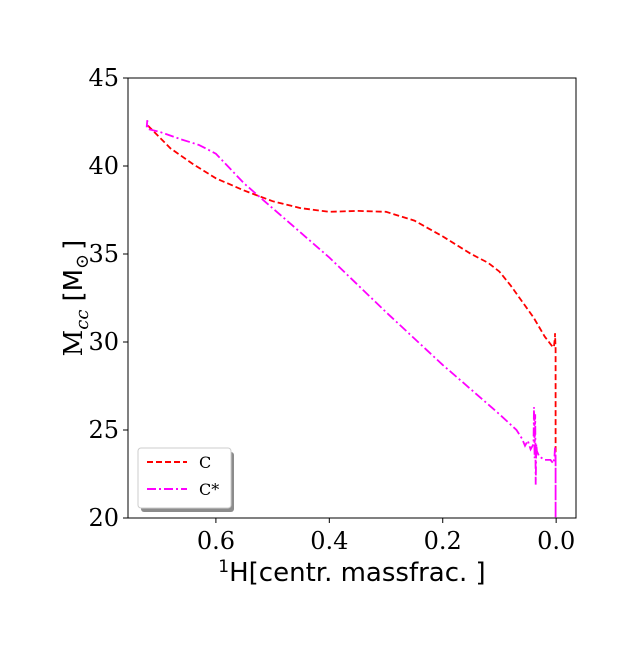  What do you see at coordinates (74, 245) in the screenshot?
I see `y-axis-label-unit-close: ]` at bounding box center [74, 245].